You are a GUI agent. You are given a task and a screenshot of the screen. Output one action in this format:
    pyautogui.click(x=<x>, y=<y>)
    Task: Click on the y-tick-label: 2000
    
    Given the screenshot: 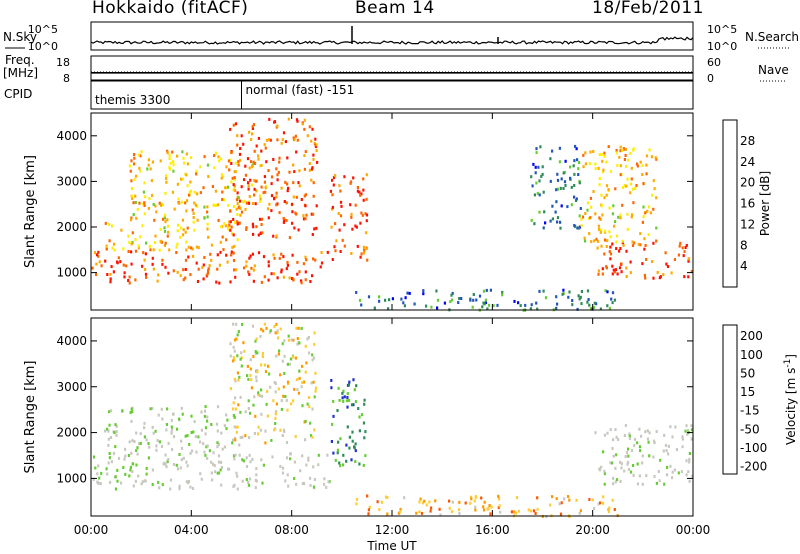 What is the action you would take?
    pyautogui.click(x=71, y=227)
    